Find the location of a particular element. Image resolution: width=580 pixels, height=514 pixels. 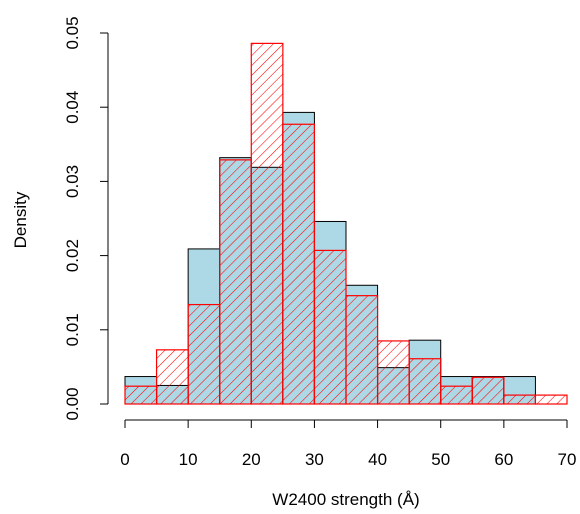

y-axis: 0.00 0.01 0.02 0.03 0.04 0.05 is located at coordinates (86, 218).